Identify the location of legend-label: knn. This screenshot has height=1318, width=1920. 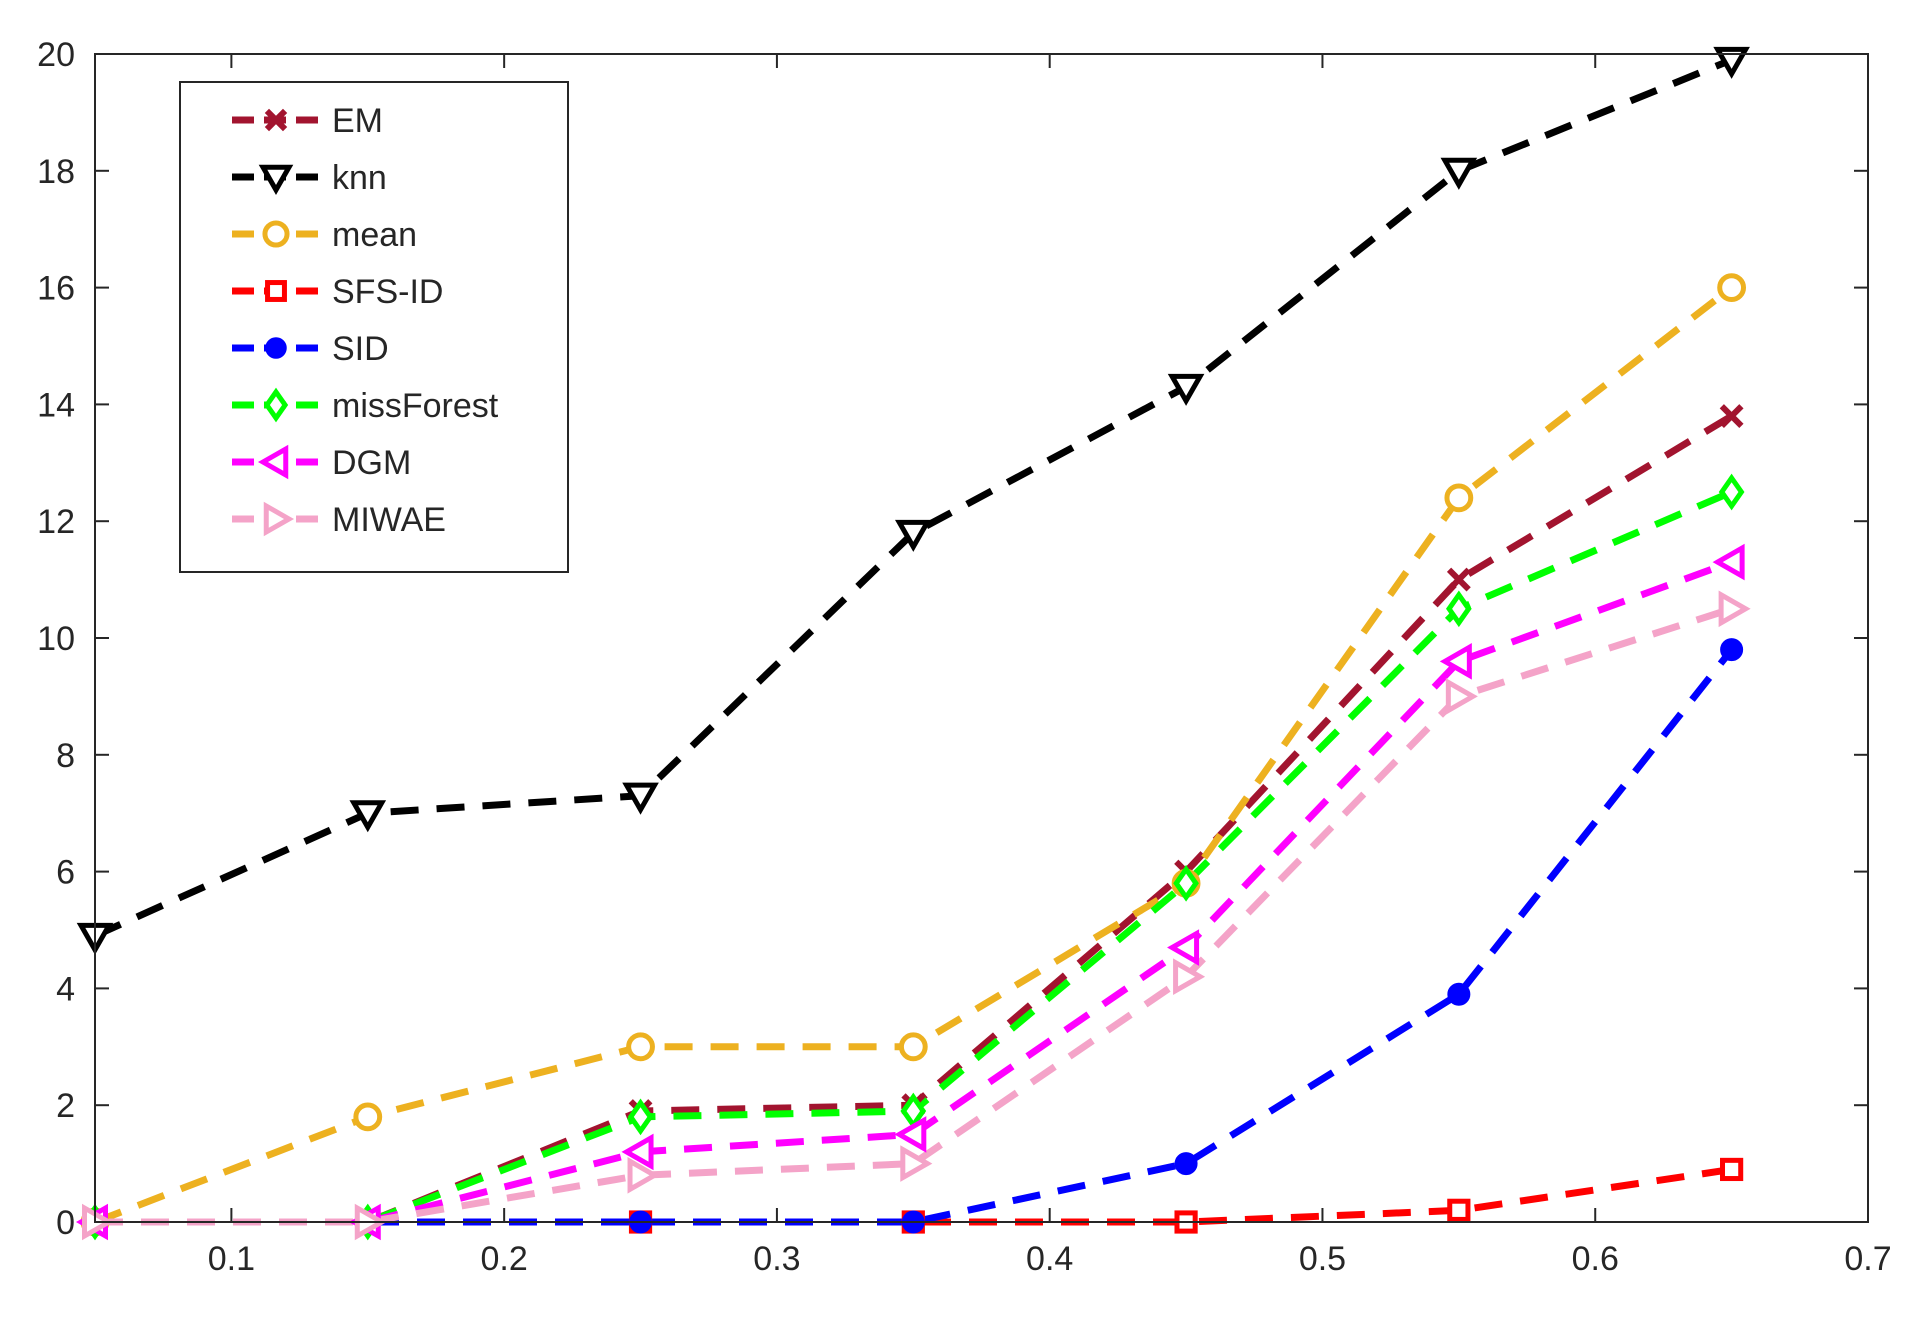
(359, 178).